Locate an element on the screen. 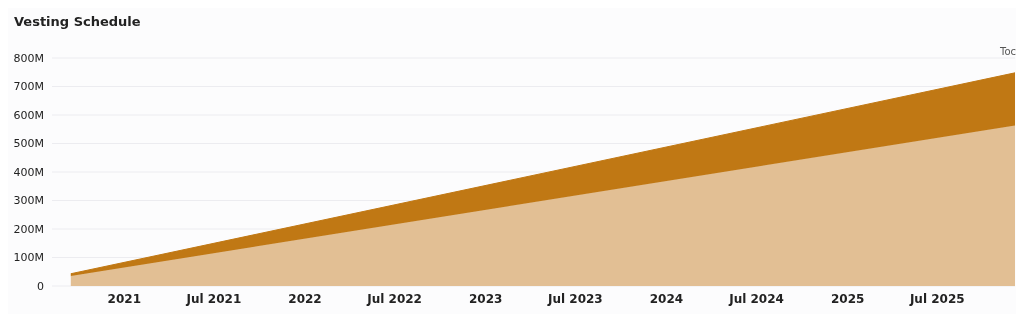  x-tick-label: Jul 2022 is located at coordinates (394, 298).